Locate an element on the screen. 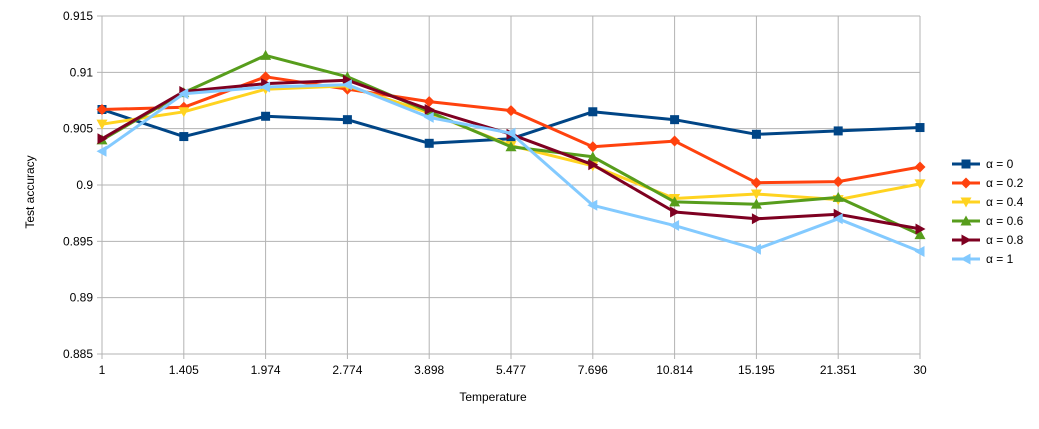 The width and height of the screenshot is (1039, 429). y-axis-label: Test accuracy is located at coordinates (30, 191).